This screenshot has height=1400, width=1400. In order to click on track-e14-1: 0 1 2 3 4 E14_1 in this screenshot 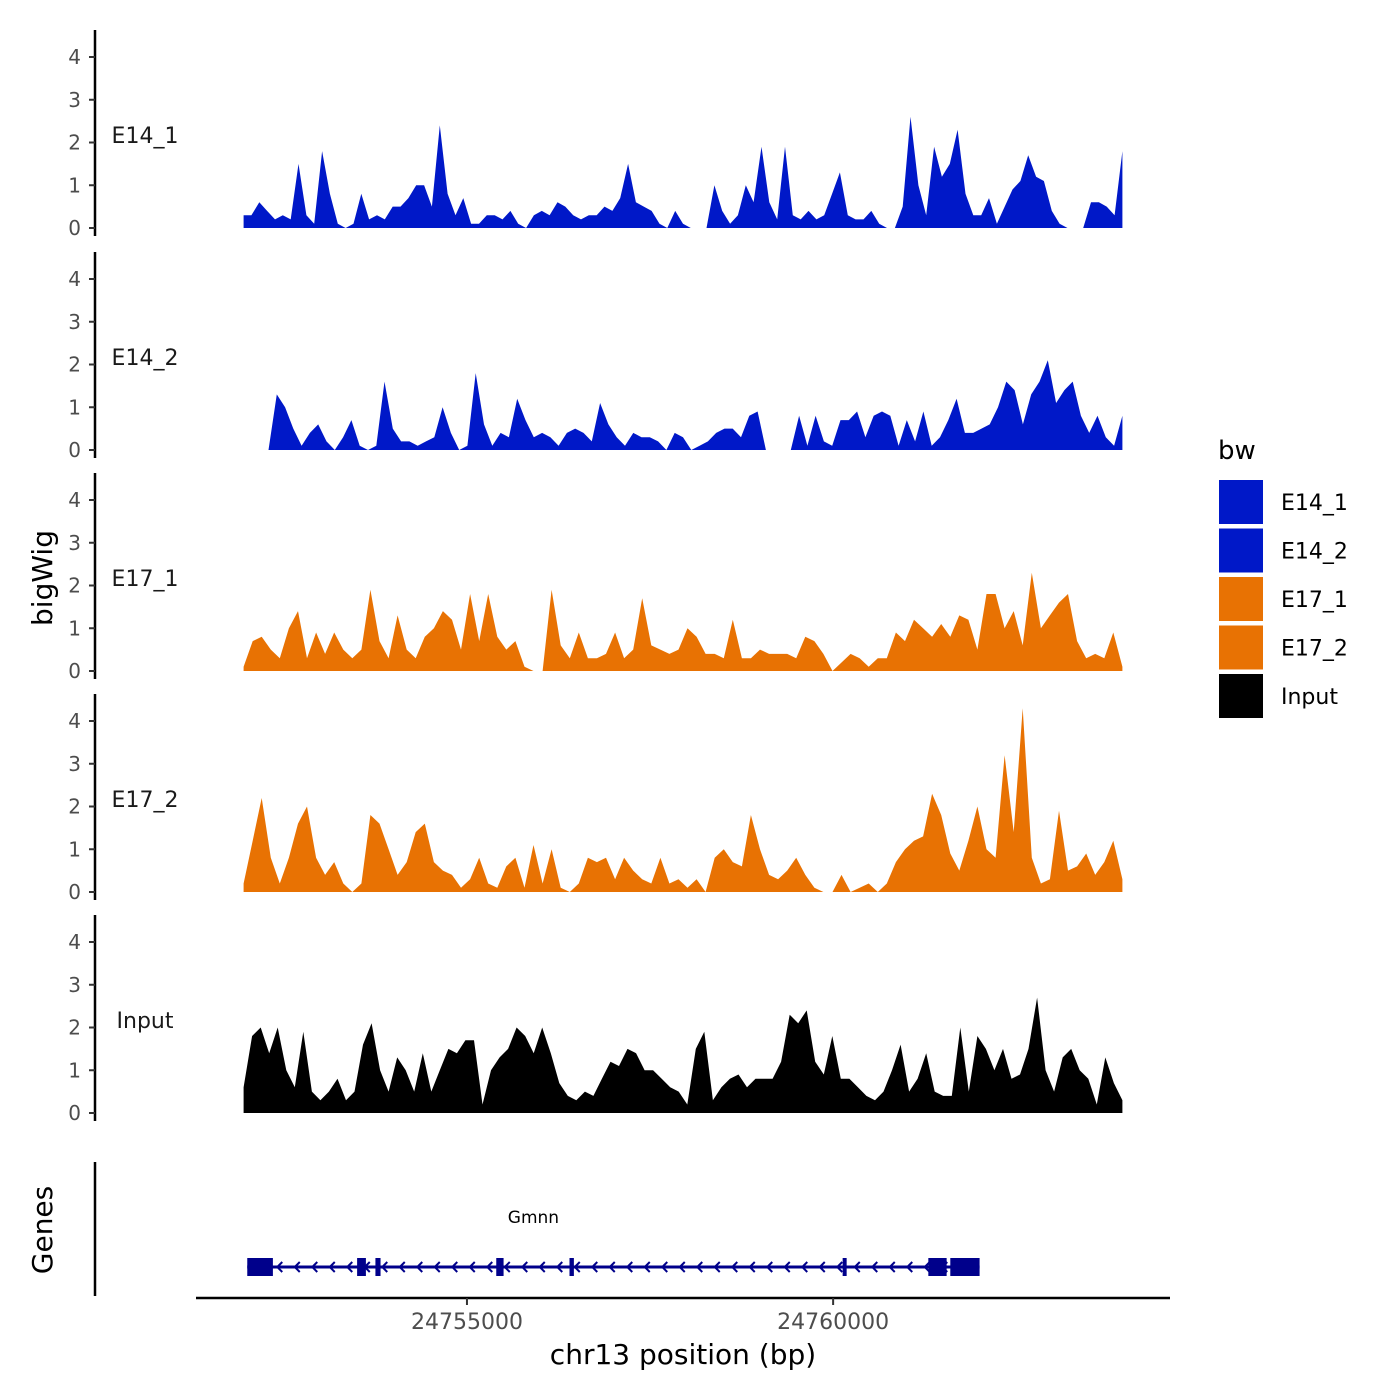, I will do `click(595, 135)`.